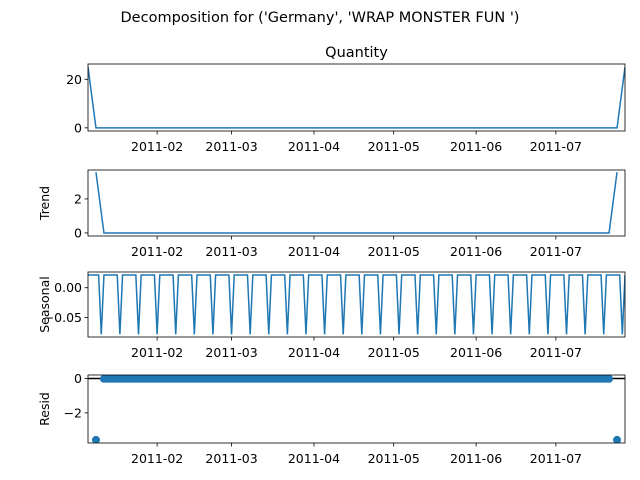  What do you see at coordinates (356, 53) in the screenshot?
I see `panel-title: Quantity` at bounding box center [356, 53].